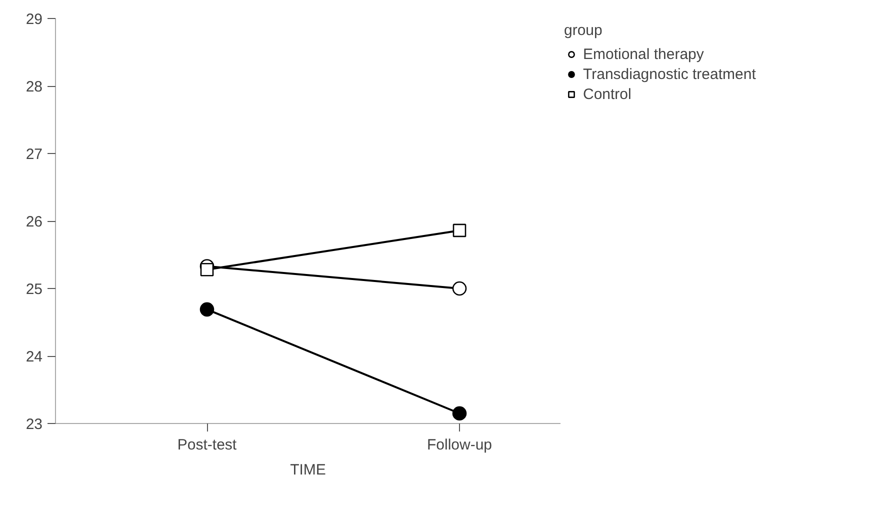 This screenshot has width=875, height=515. Describe the element at coordinates (207, 445) in the screenshot. I see `x-tick-label: Post-test` at that location.